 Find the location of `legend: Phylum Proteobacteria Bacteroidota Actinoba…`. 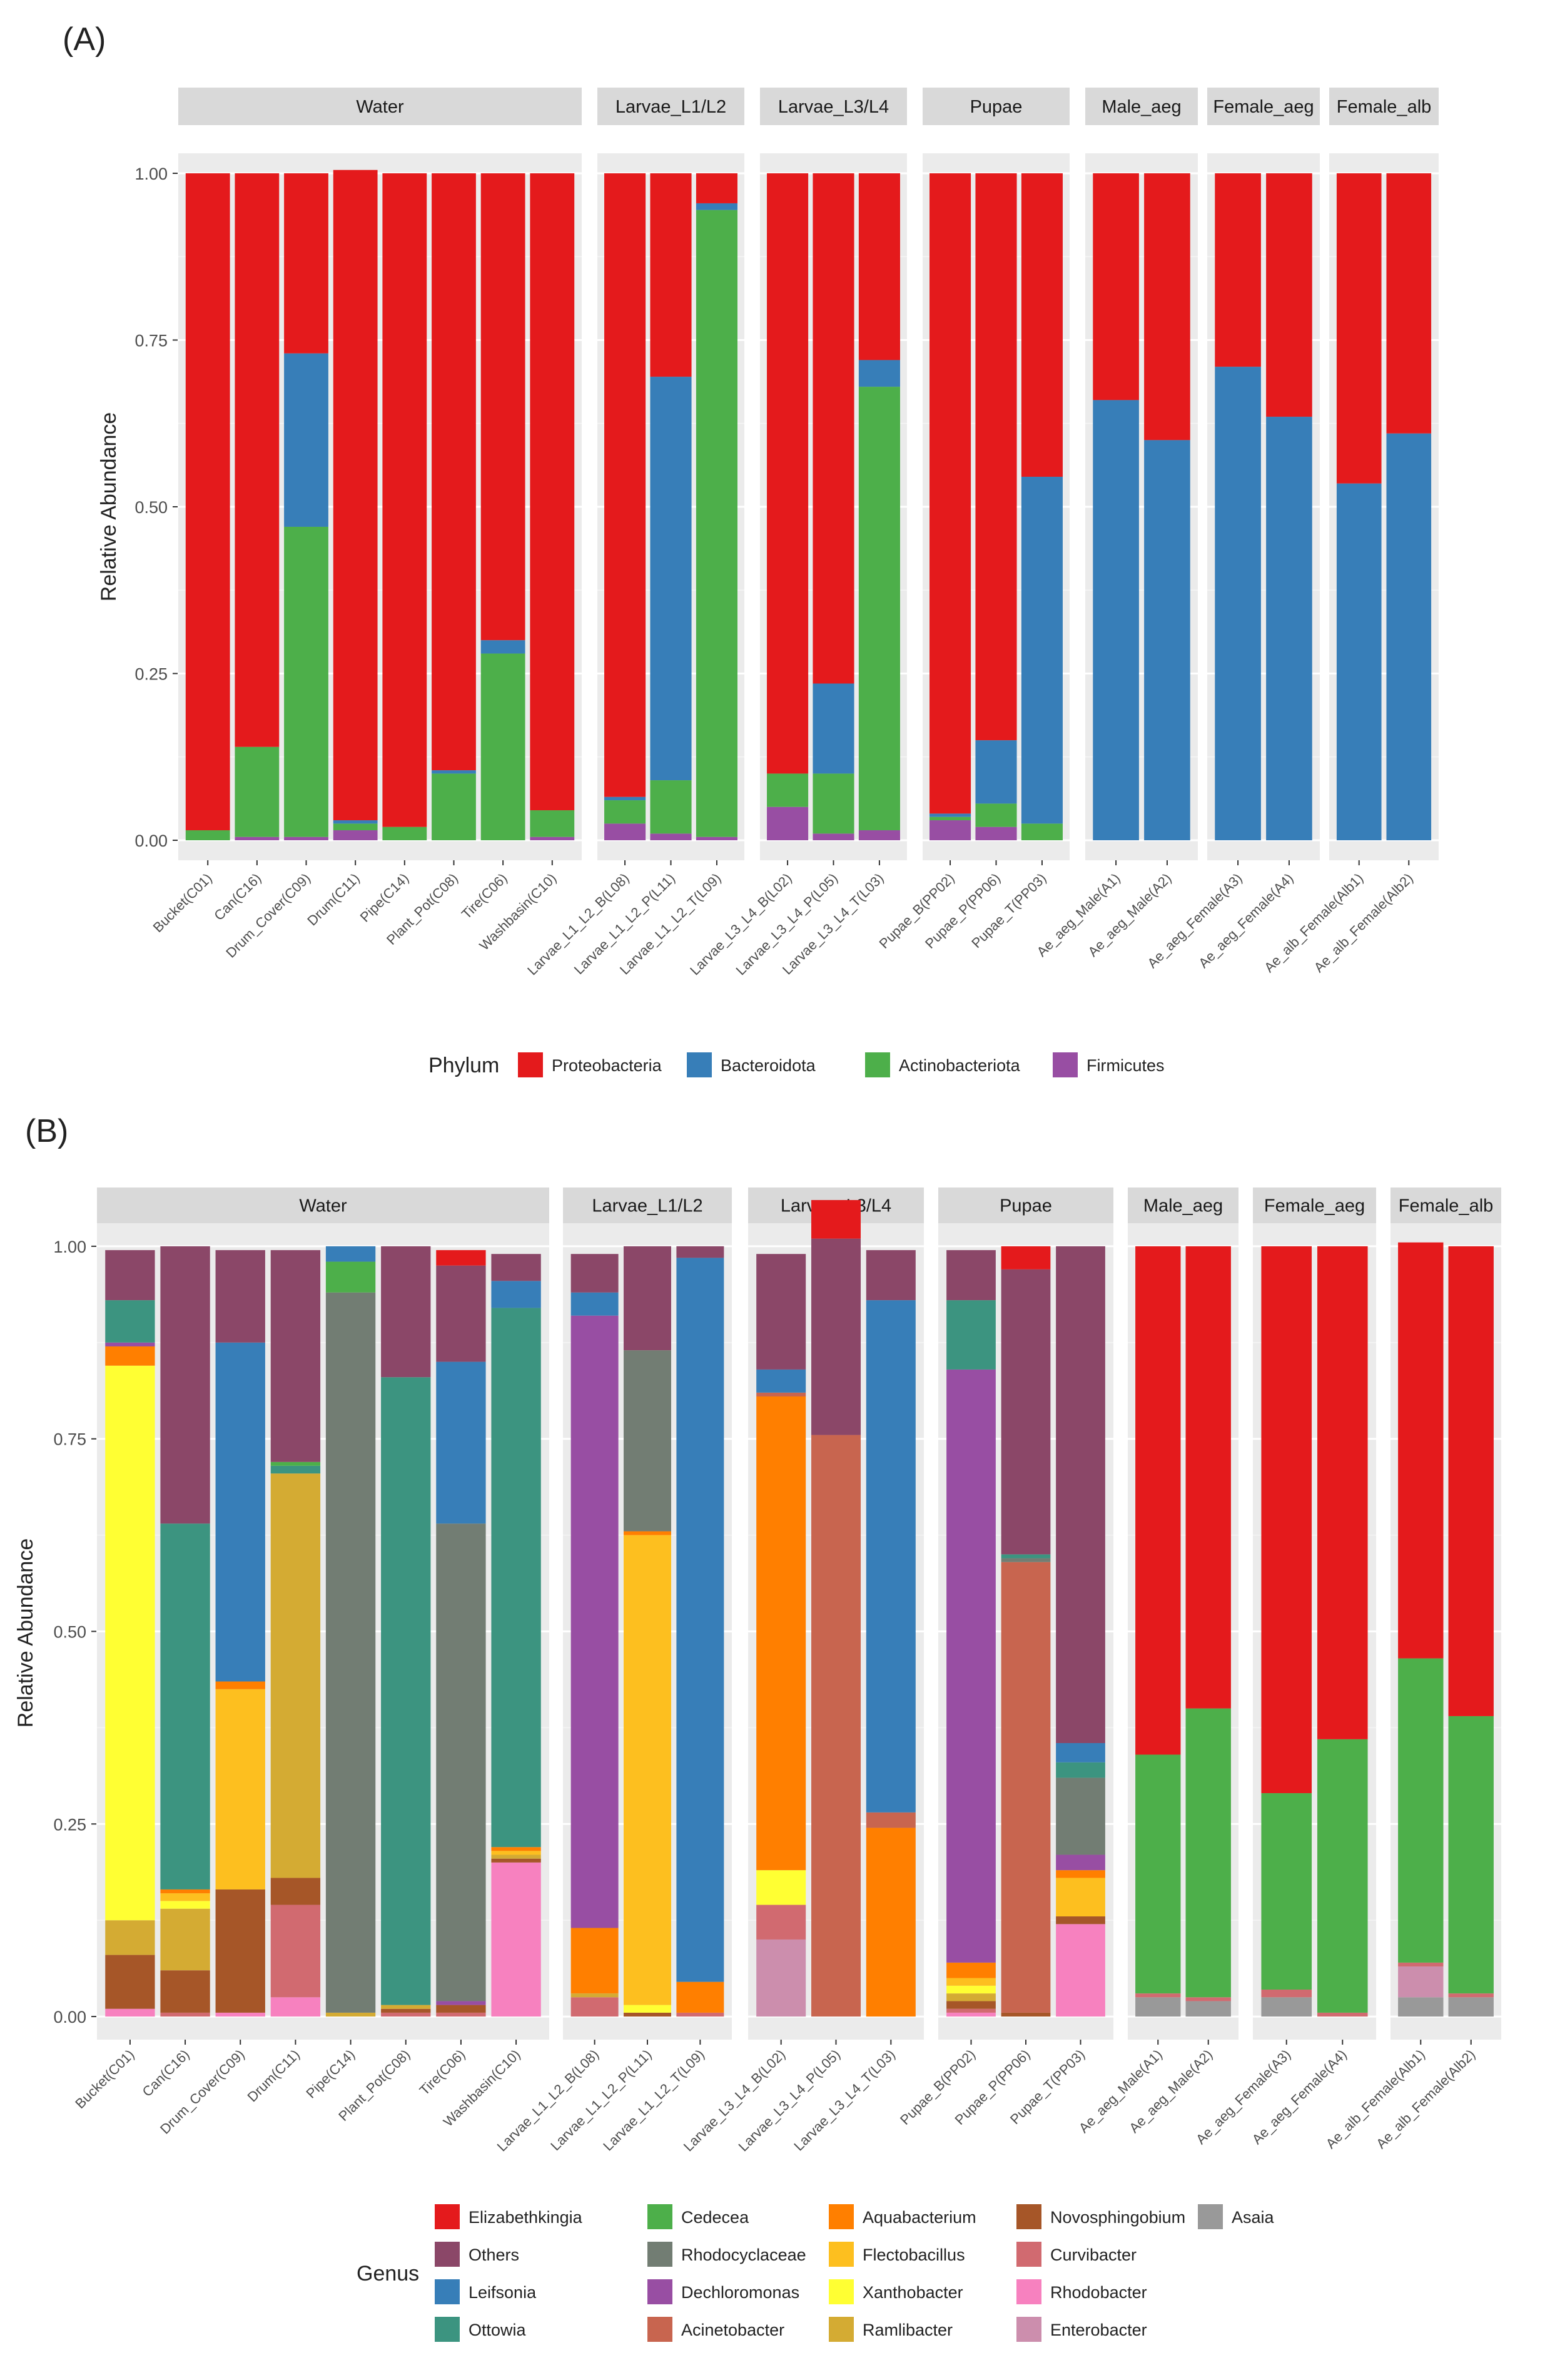

legend: Phylum Proteobacteria Bacteroidota Actinoba… is located at coordinates (796, 1064).